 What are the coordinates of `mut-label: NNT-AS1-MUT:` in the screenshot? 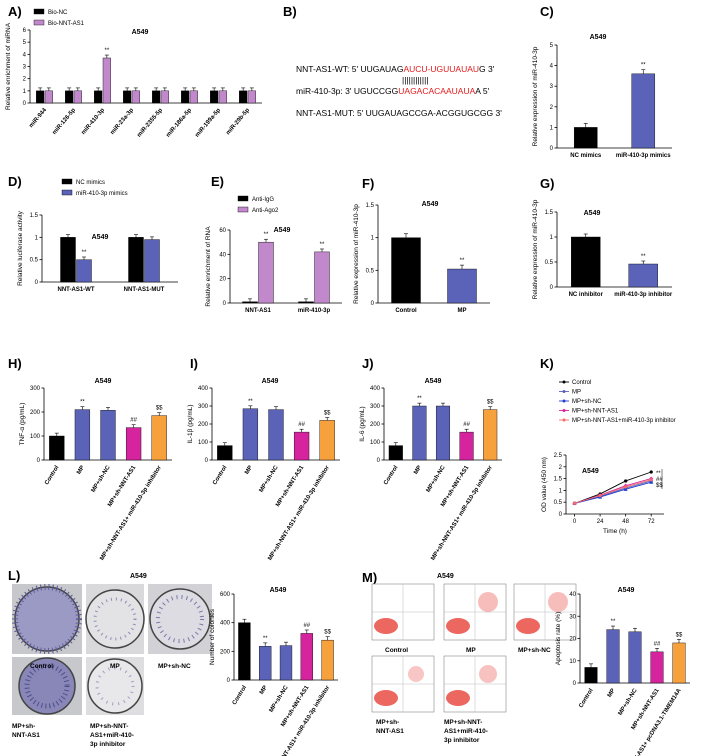 It's located at (325, 113).